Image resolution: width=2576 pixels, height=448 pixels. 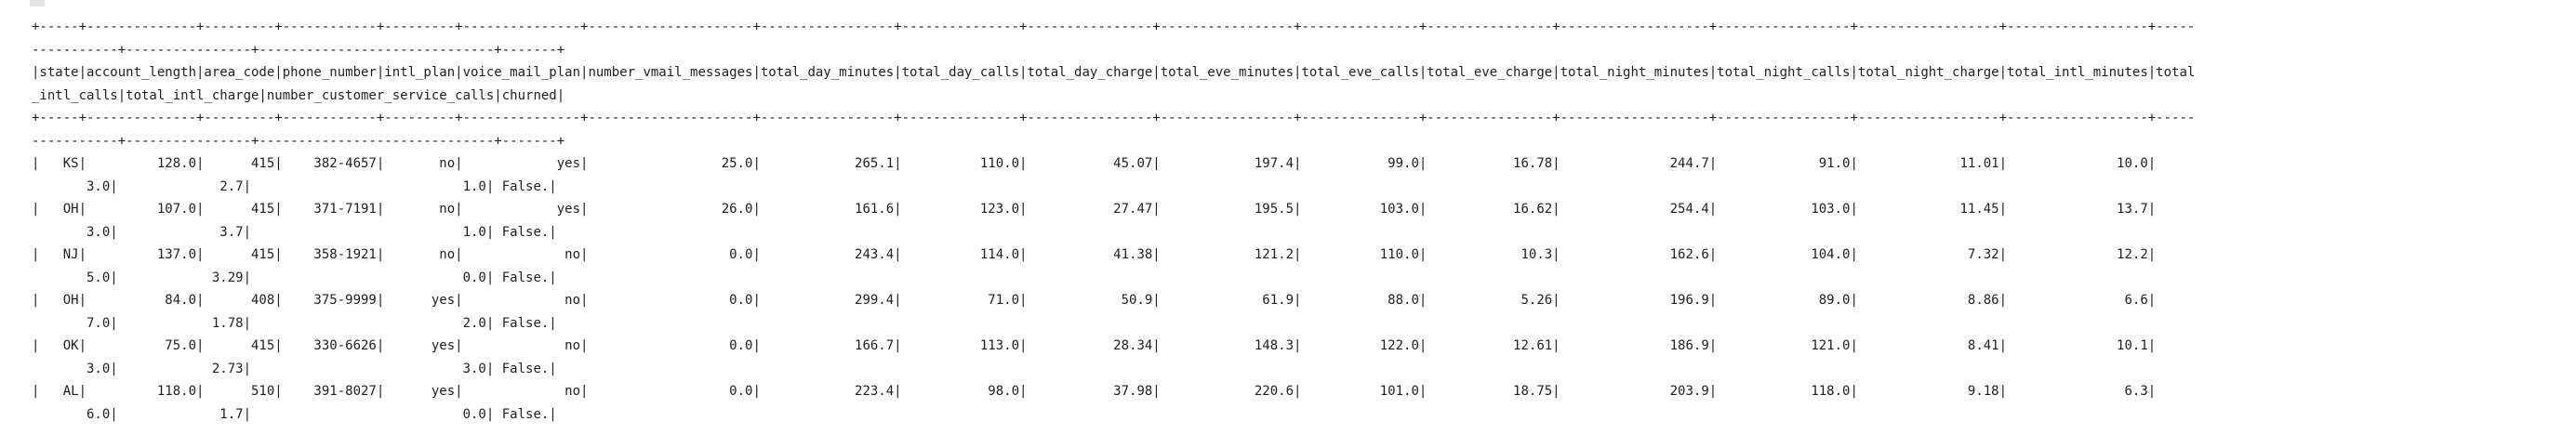 I want to click on table-row-wrap: 5.0| 3.29| 0.0| False.|, so click(x=294, y=278).